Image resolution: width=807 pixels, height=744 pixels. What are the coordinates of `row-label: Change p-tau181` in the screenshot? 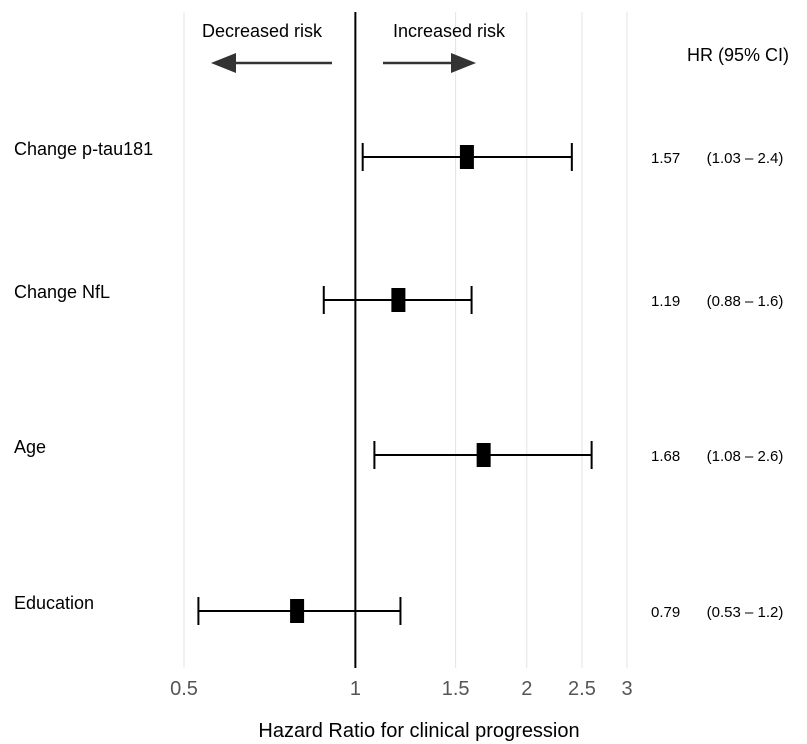 It's located at (83, 149).